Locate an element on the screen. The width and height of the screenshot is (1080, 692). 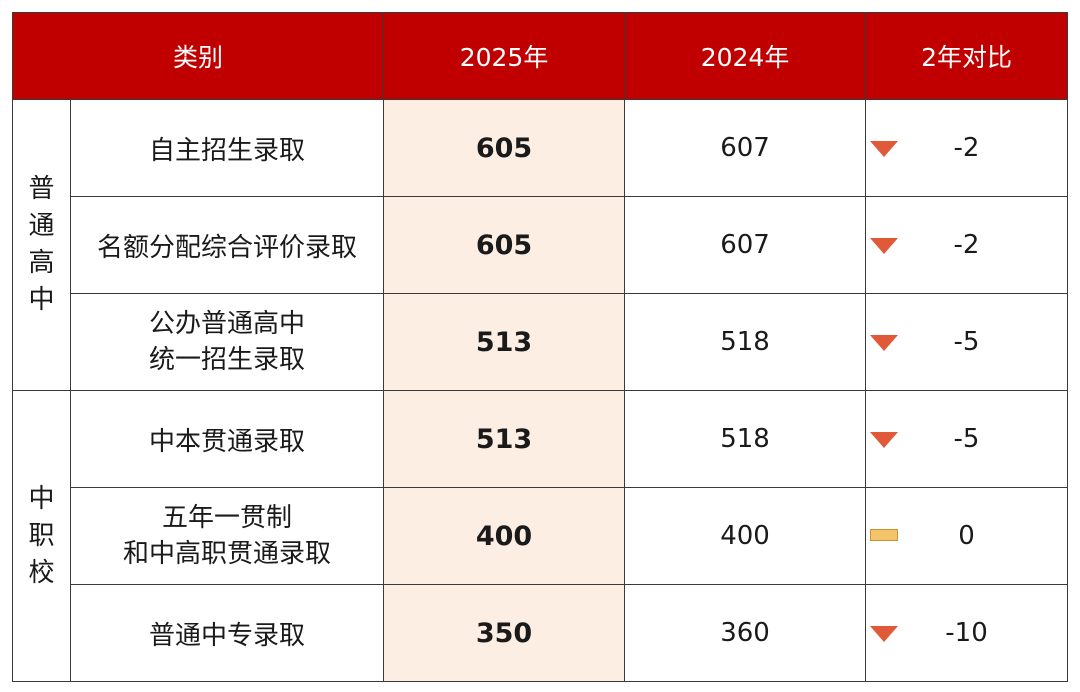
table-row: 名额分配综合评价录取 605 607 -2 is located at coordinates (541, 245).